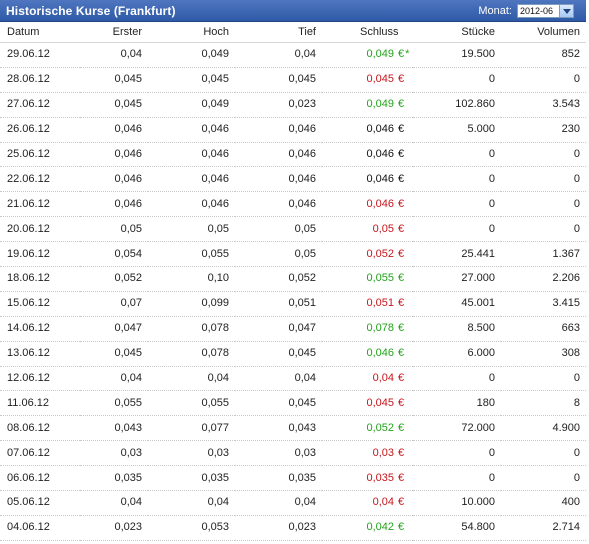 The height and width of the screenshot is (544, 589). Describe the element at coordinates (293, 503) in the screenshot. I see `table-row: 05.06.12 0,04 0,04 0,04 0,04 €10.000 400` at that location.